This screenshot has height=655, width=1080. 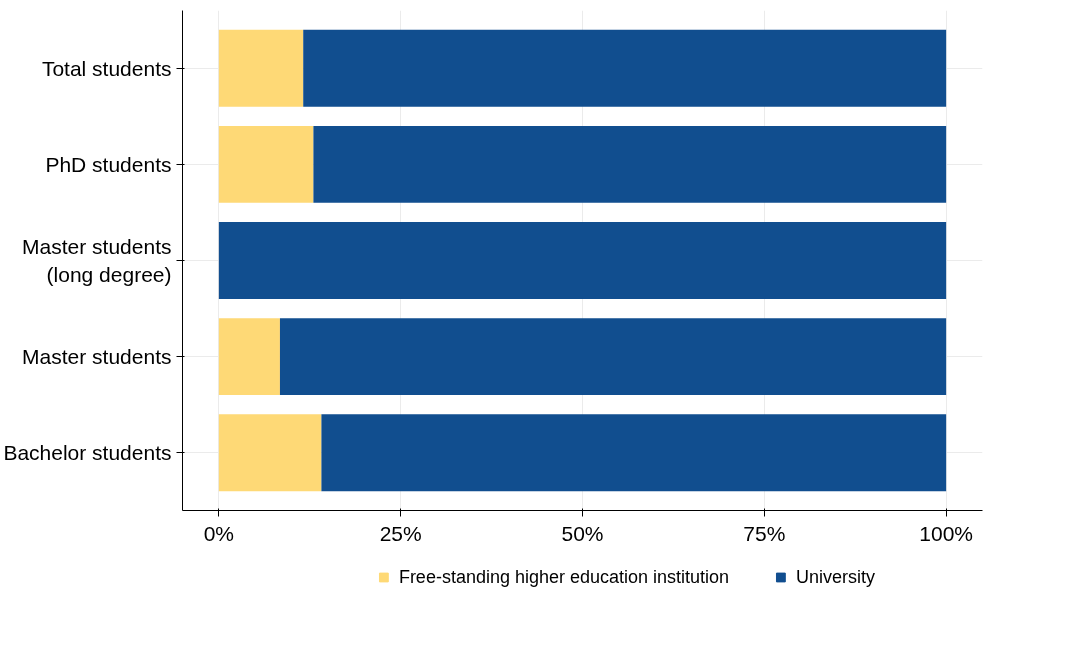 What do you see at coordinates (582, 533) in the screenshot?
I see `x-tick-label: 50%` at bounding box center [582, 533].